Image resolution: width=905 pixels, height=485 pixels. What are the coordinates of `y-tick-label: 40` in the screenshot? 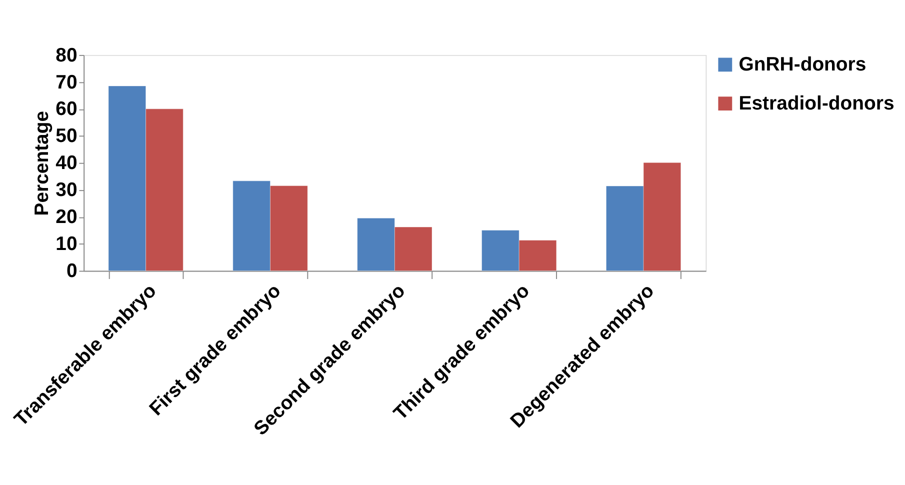 It's located at (67, 163).